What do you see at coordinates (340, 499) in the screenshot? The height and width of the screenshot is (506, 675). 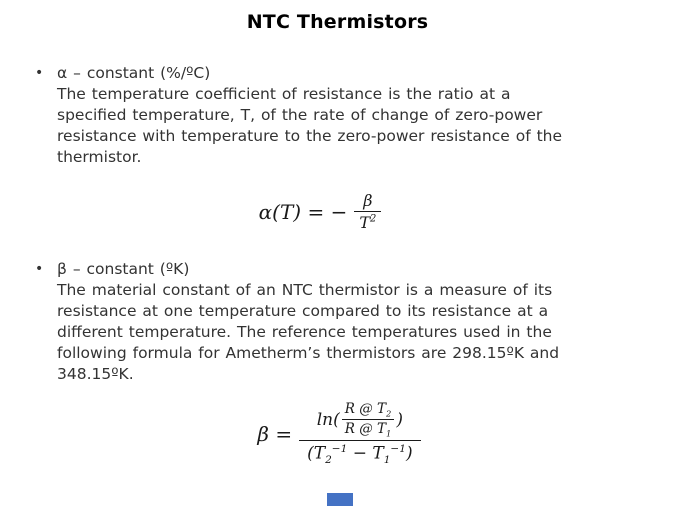 I see `footer-accent-bar` at bounding box center [340, 499].